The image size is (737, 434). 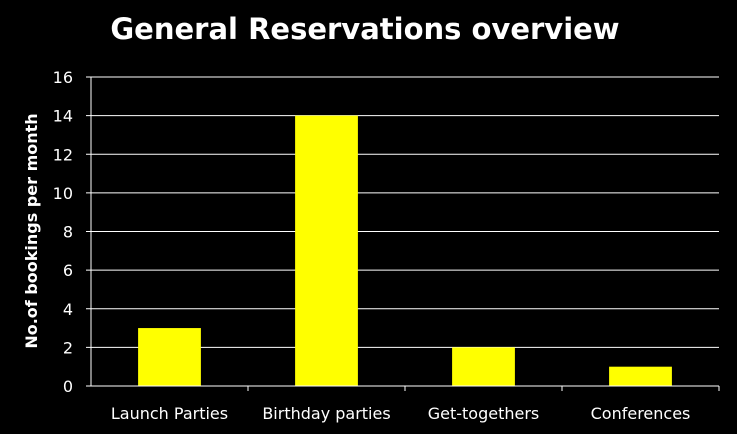 I want to click on y-tick-label: 12, so click(x=63, y=154).